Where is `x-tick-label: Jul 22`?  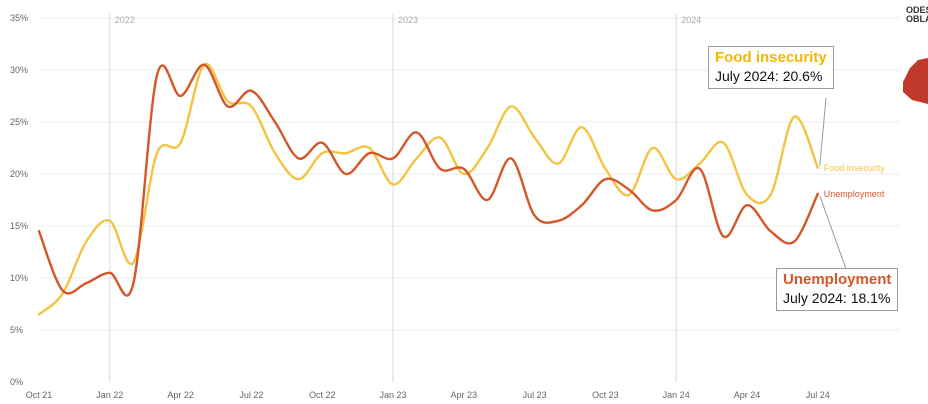
x-tick-label: Jul 22 is located at coordinates (251, 395).